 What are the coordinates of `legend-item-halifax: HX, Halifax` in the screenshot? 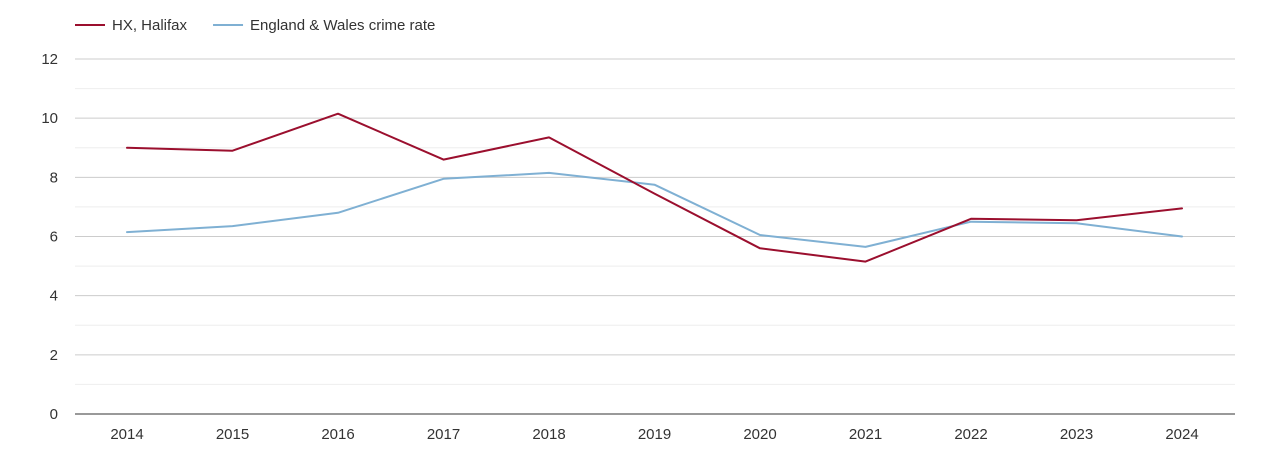 It's located at (131, 25).